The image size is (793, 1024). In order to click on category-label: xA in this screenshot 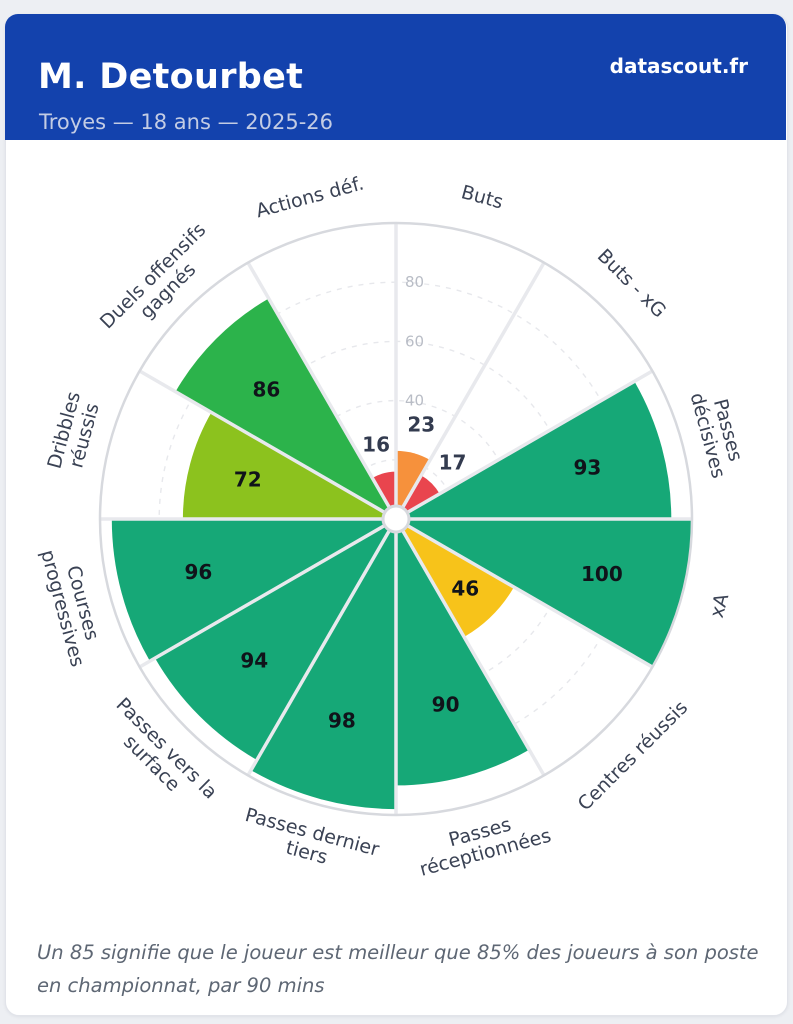, I will do `click(720, 605)`.